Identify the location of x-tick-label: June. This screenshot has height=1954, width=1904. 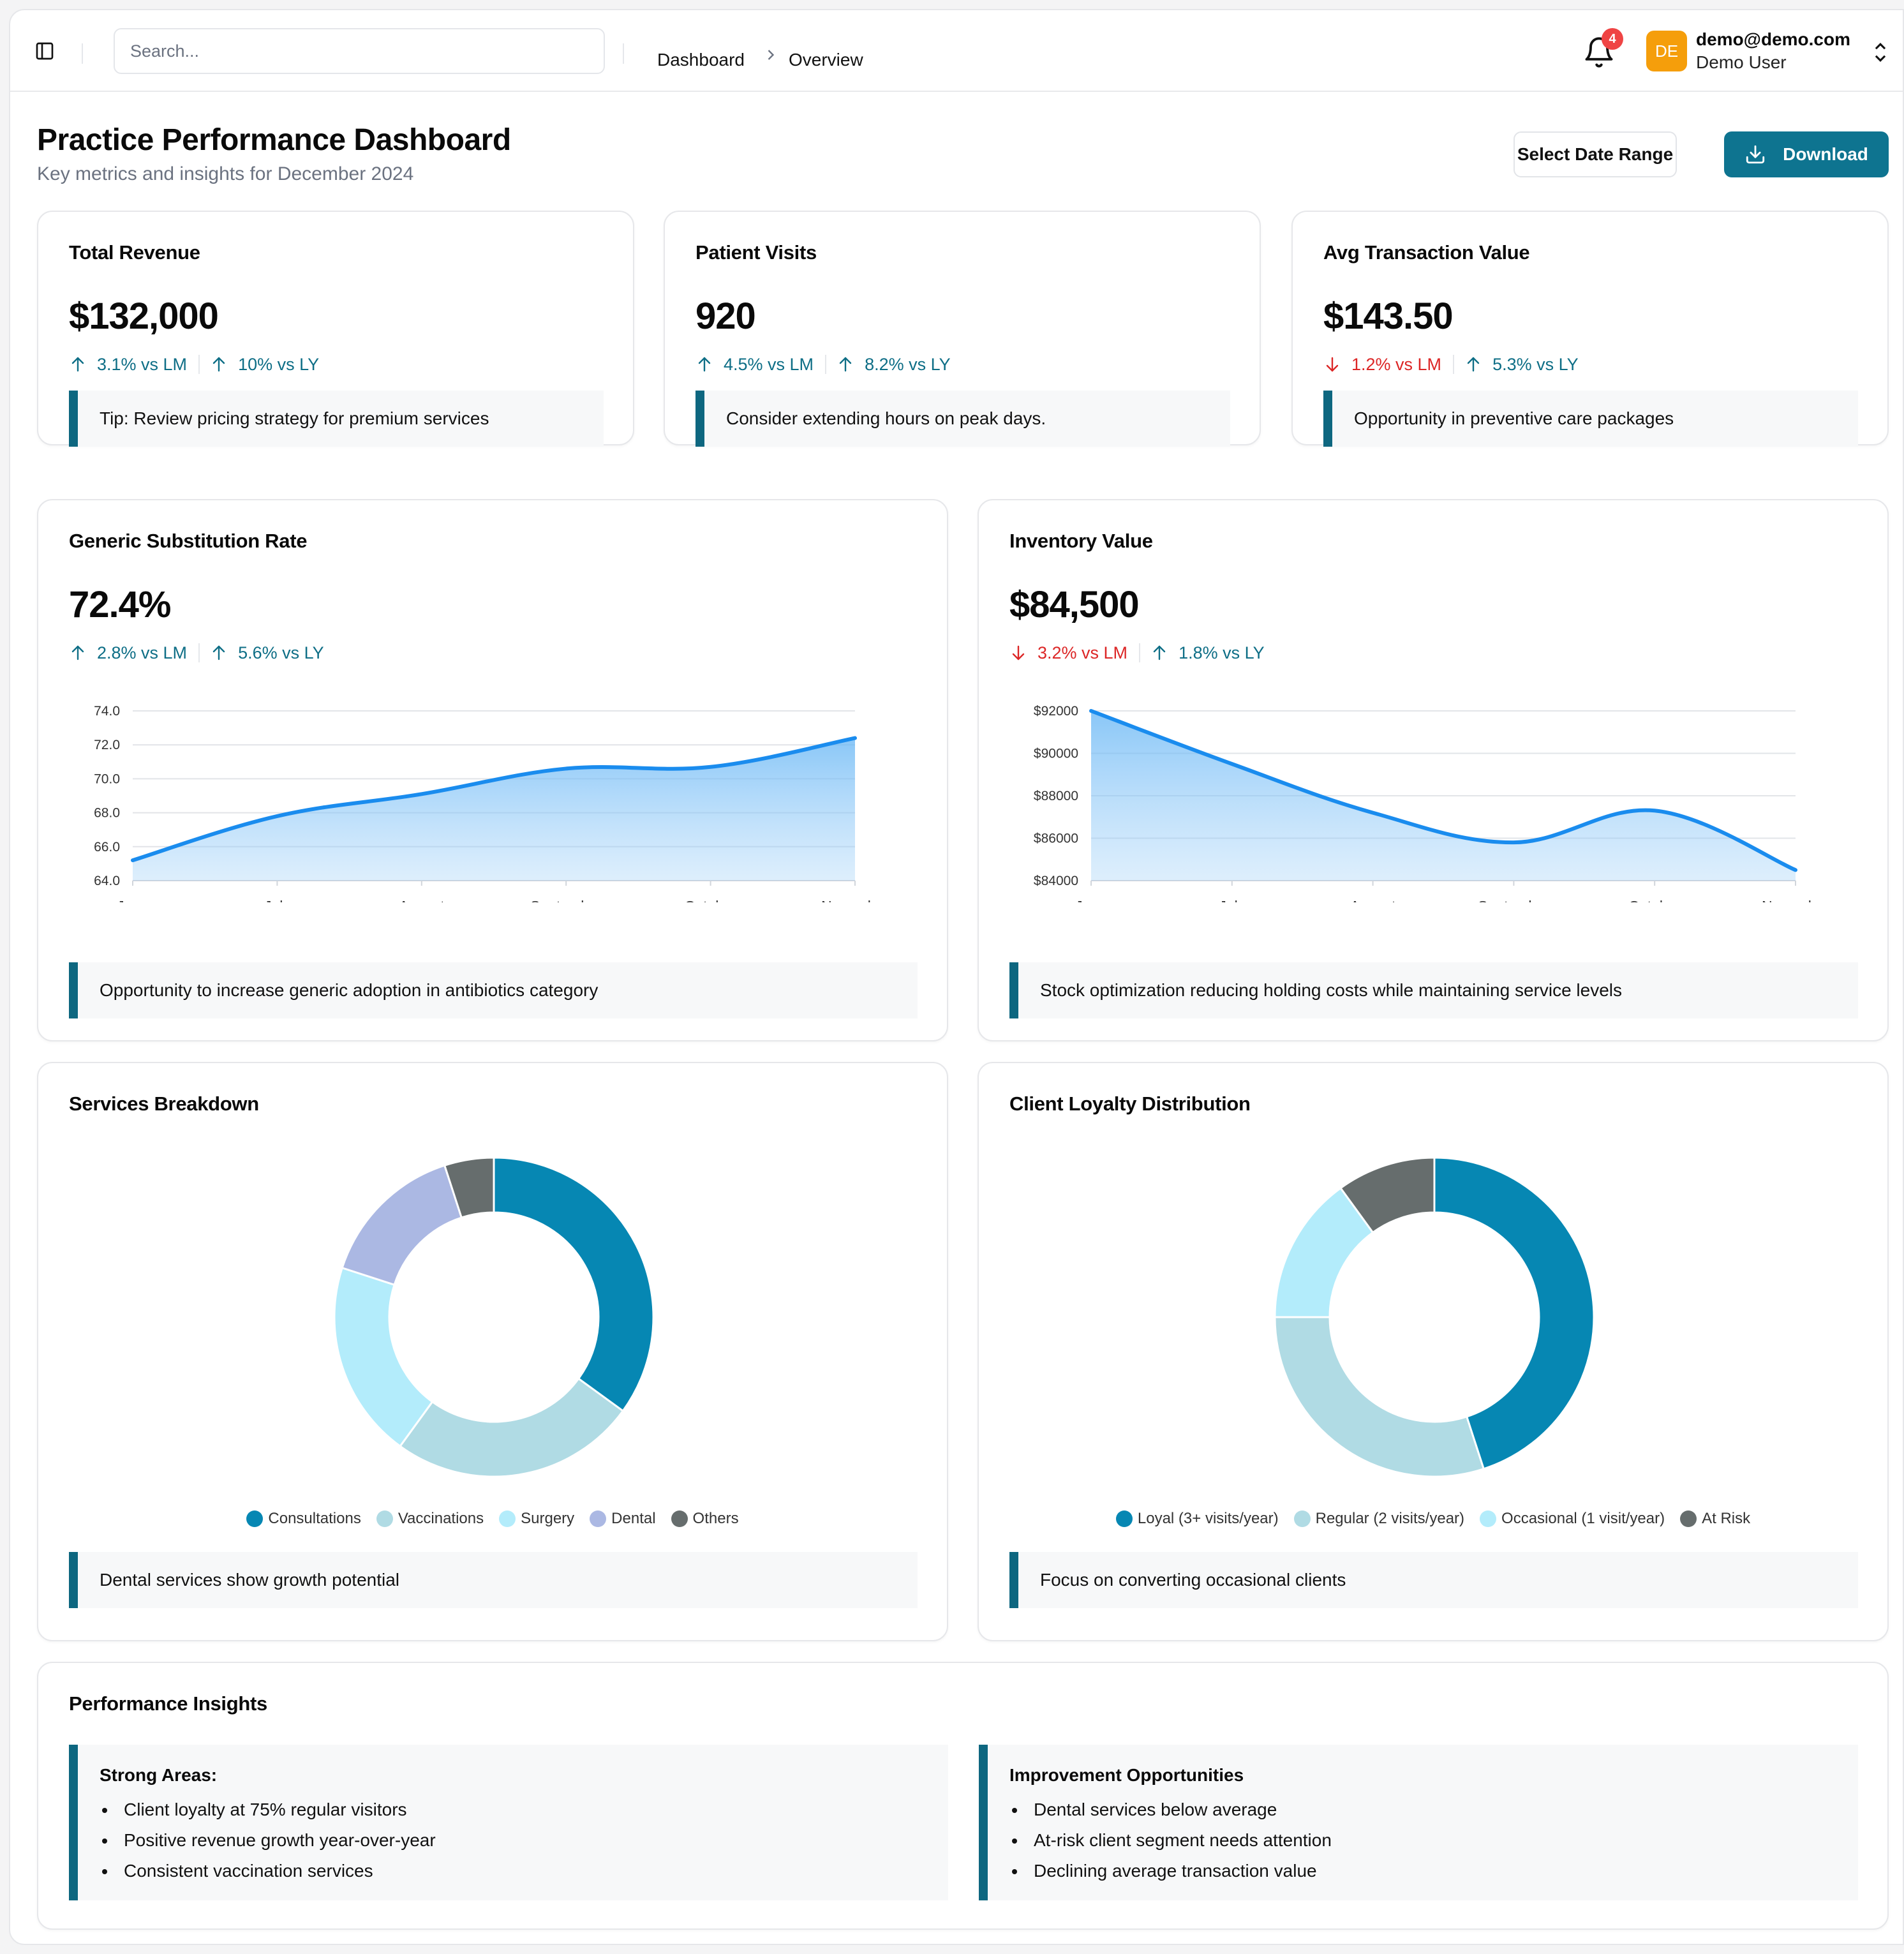
(133, 900).